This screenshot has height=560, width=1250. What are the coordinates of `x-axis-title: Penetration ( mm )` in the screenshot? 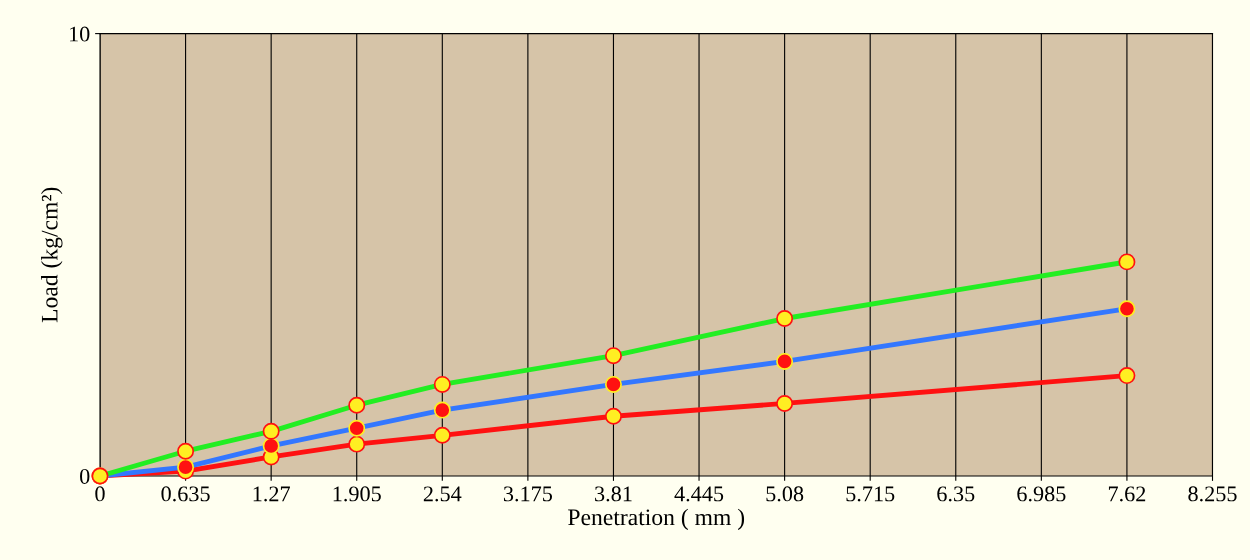 It's located at (656, 519).